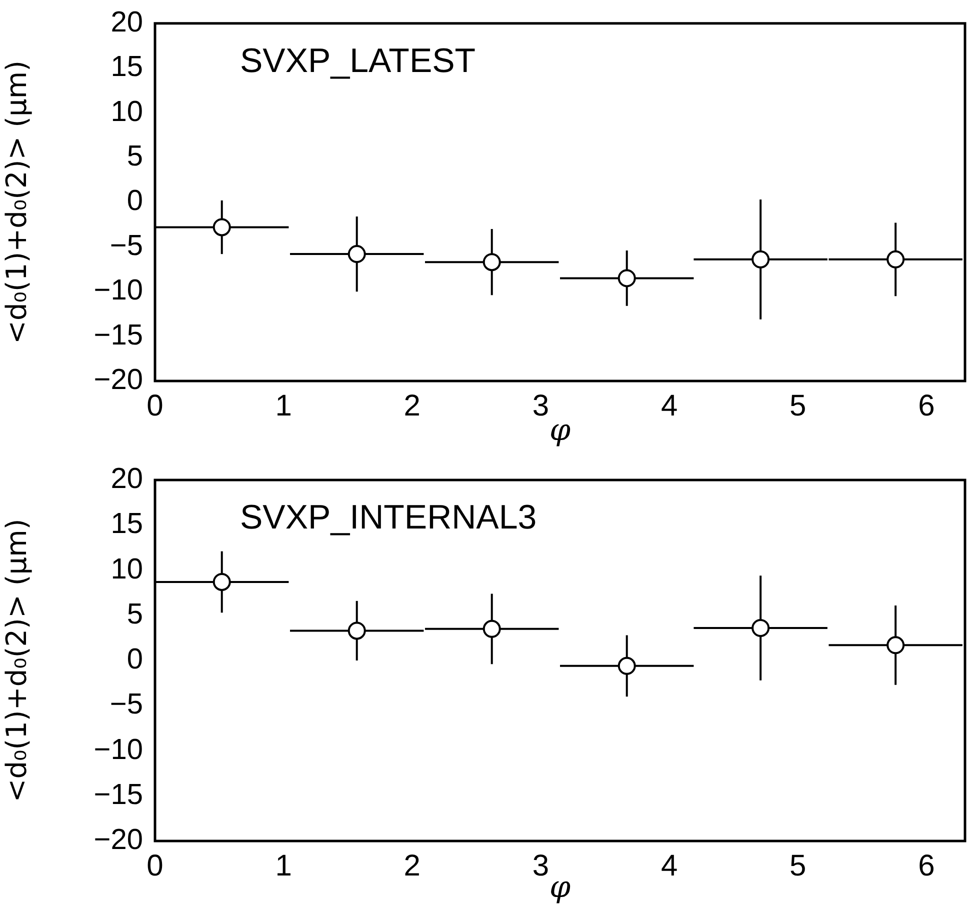 The image size is (975, 907). Describe the element at coordinates (388, 517) in the screenshot. I see `annotation: SVXP_INTERNAL3` at that location.